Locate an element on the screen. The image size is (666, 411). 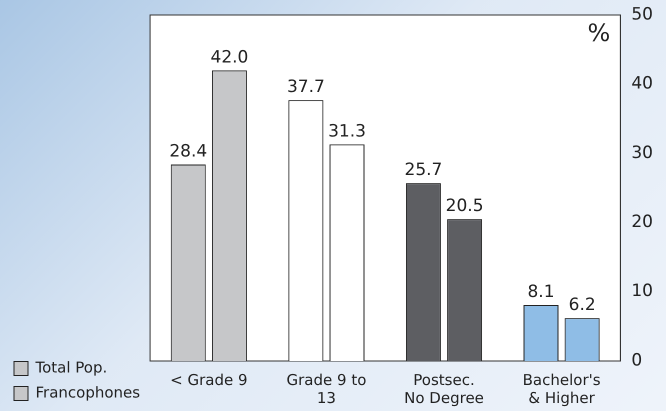
y-axis-title: % is located at coordinates (599, 33).